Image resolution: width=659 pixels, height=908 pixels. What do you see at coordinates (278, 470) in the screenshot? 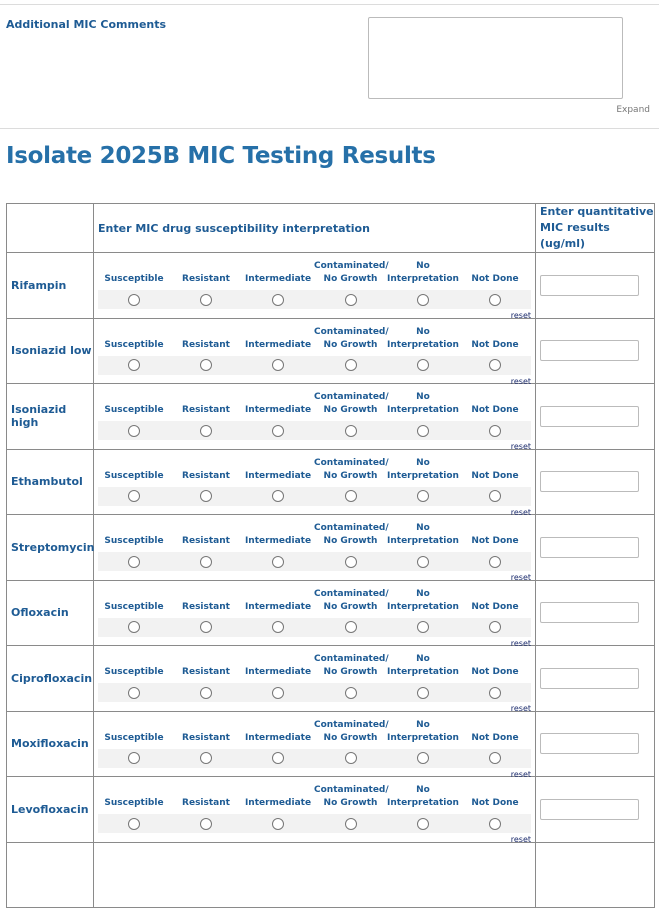
I see `option-label: Intermediate` at bounding box center [278, 470].